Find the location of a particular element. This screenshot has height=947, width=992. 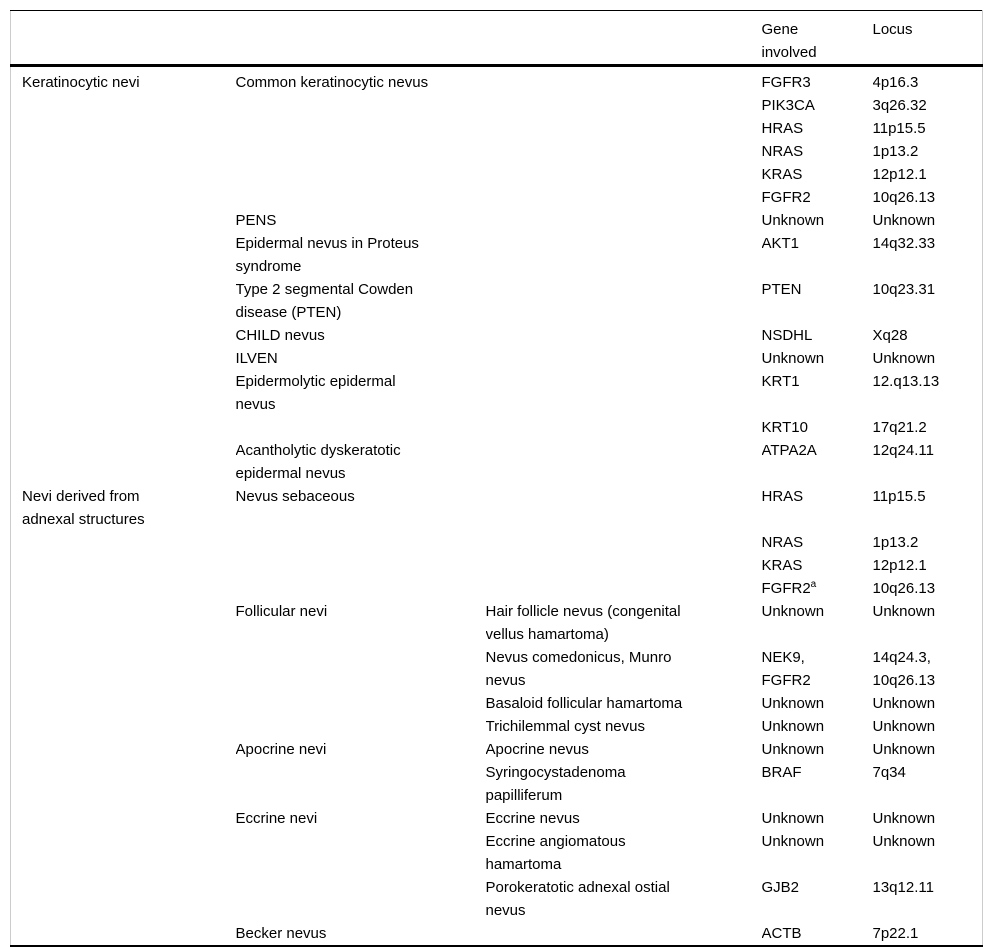

cell-text: Eccrine nevus is located at coordinates (532, 818).